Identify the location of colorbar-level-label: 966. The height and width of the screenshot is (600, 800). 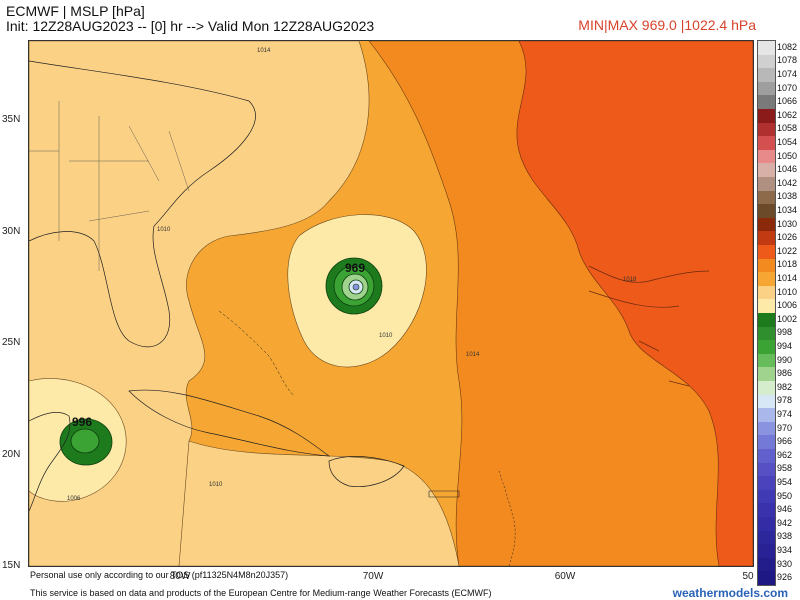
(785, 441).